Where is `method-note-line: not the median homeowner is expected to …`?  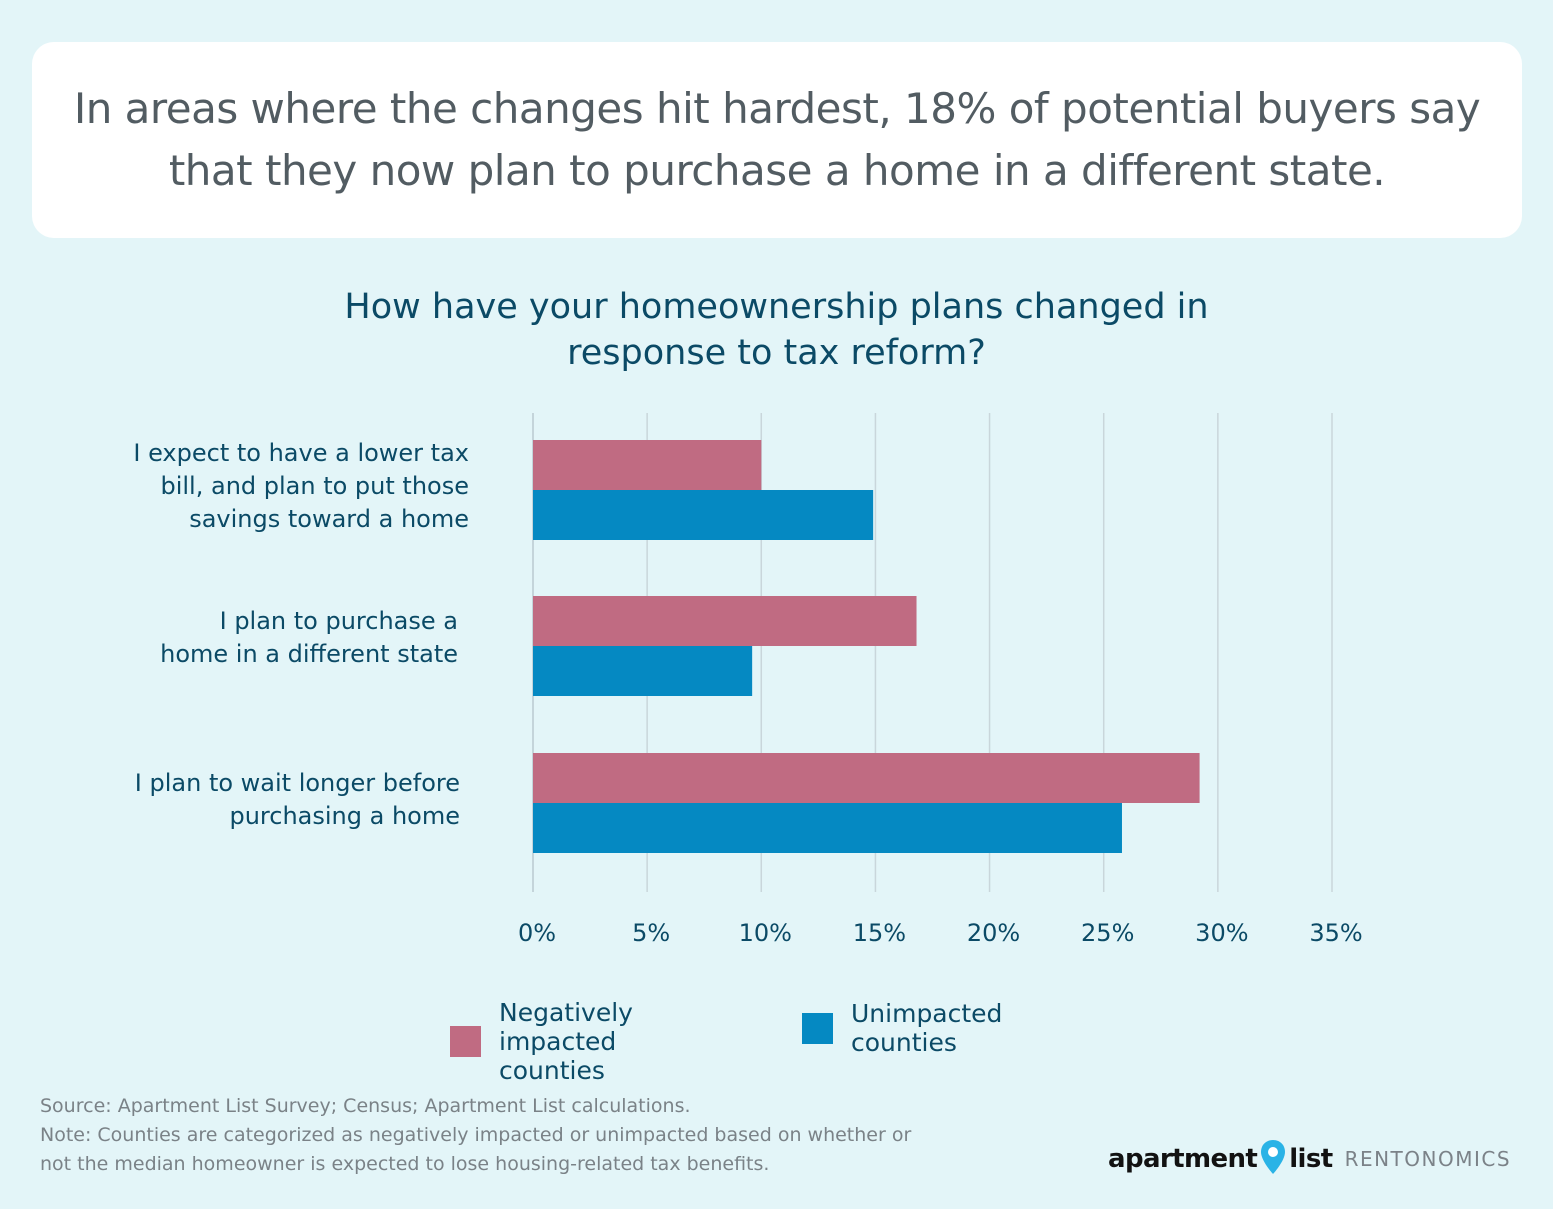
method-note-line: not the median homeowner is expected to … is located at coordinates (405, 1164).